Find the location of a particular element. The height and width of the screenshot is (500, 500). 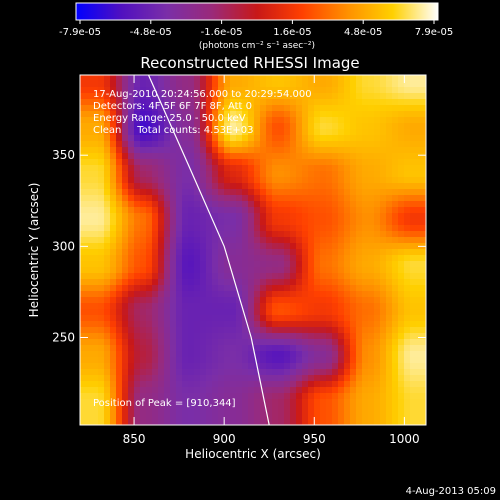

annotation-time: 17-Aug-2010 20:24:56.000 to 20:29:54.000 is located at coordinates (202, 94).